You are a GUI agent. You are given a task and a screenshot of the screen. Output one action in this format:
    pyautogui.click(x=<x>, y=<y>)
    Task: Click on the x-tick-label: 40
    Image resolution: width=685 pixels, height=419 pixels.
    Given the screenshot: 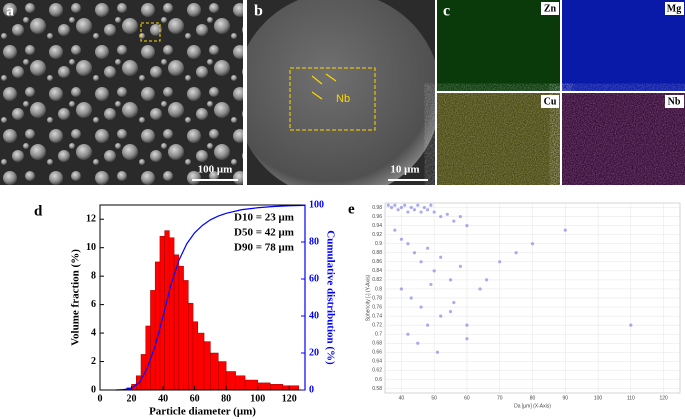 What is the action you would take?
    pyautogui.click(x=163, y=398)
    